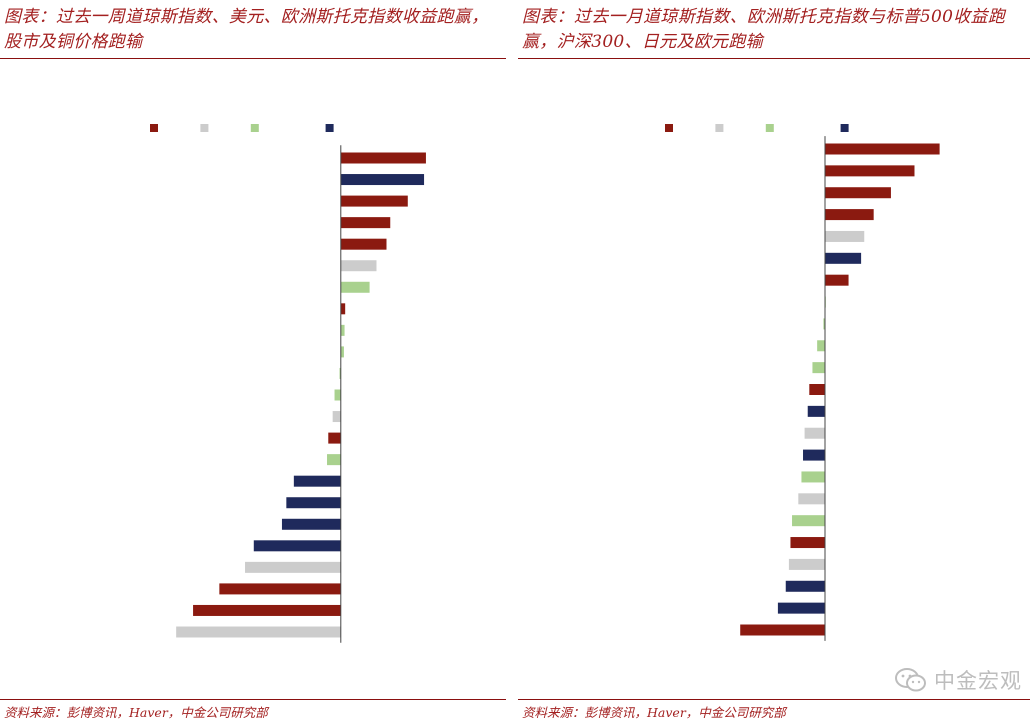 Image resolution: width=1036 pixels, height=725 pixels. I want to click on figure-heading: 图表：过去一周道琼斯指数、美元、欧洲斯托克指数收益跑赢，股市及铜价格跑输, so click(246, 29).